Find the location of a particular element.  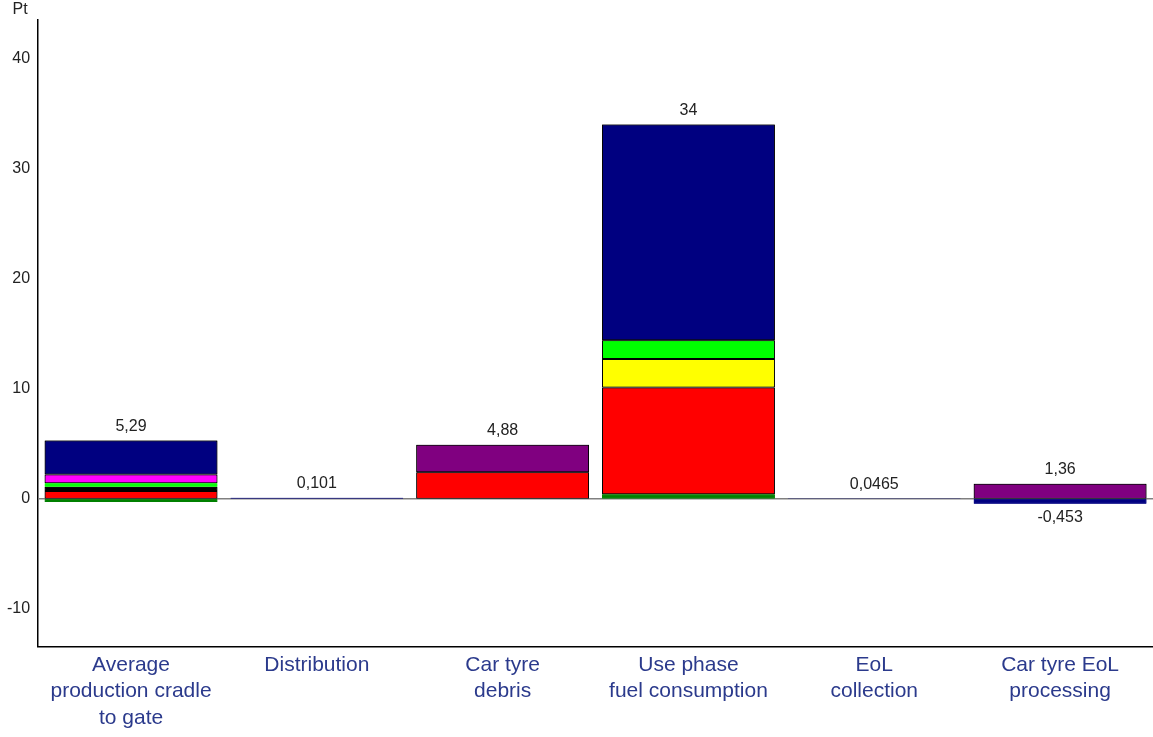

x-tick-label: EoL collection is located at coordinates (874, 677).